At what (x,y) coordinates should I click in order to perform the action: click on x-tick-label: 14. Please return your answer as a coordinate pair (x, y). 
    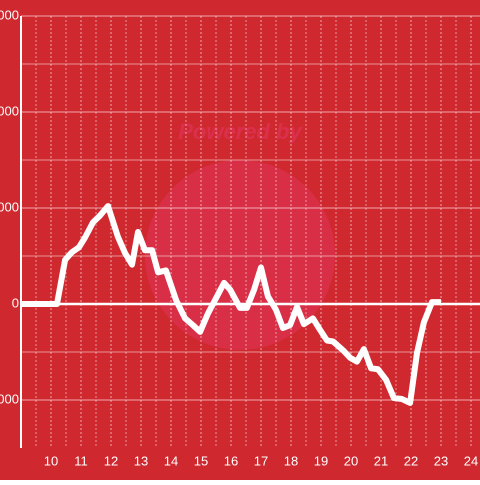
    Looking at the image, I should click on (171, 460).